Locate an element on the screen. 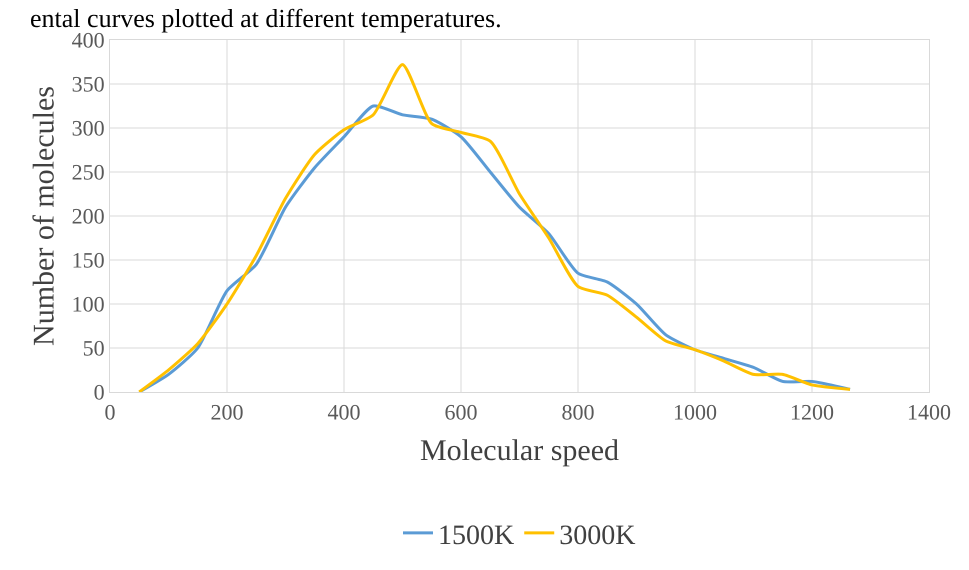 The height and width of the screenshot is (570, 969). y-tick-label: 350 is located at coordinates (88, 84).